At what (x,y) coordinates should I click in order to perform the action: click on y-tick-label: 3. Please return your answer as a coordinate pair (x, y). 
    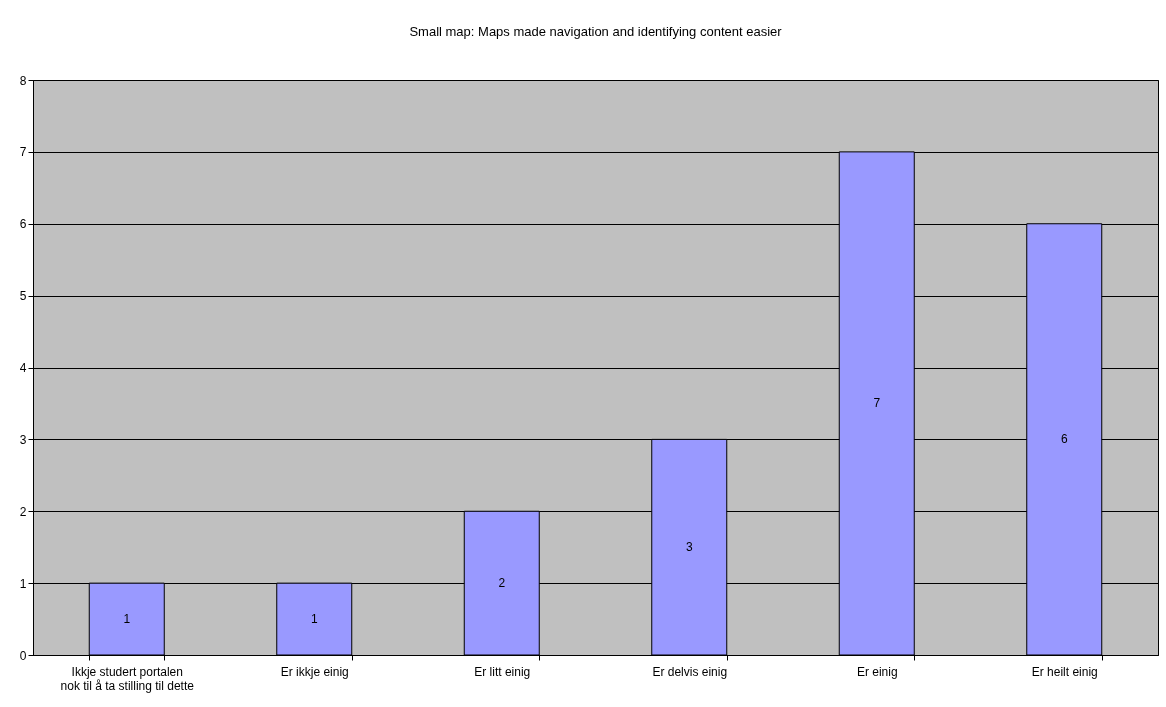
    Looking at the image, I should click on (23, 439).